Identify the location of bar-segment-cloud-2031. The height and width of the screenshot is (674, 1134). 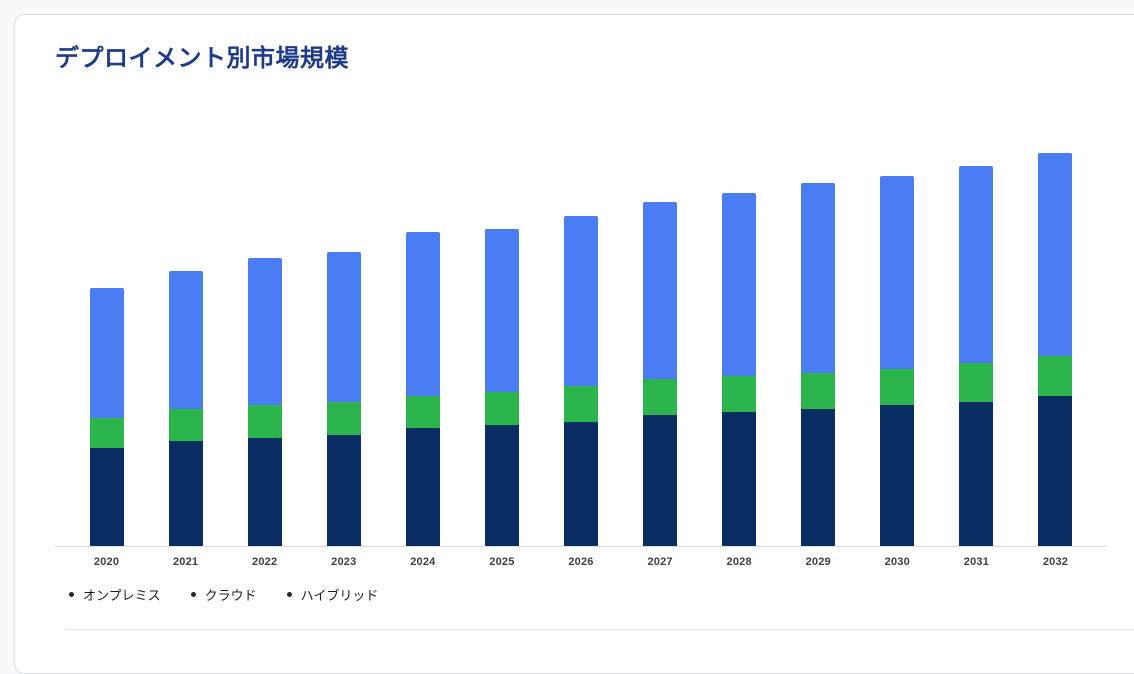
(976, 264).